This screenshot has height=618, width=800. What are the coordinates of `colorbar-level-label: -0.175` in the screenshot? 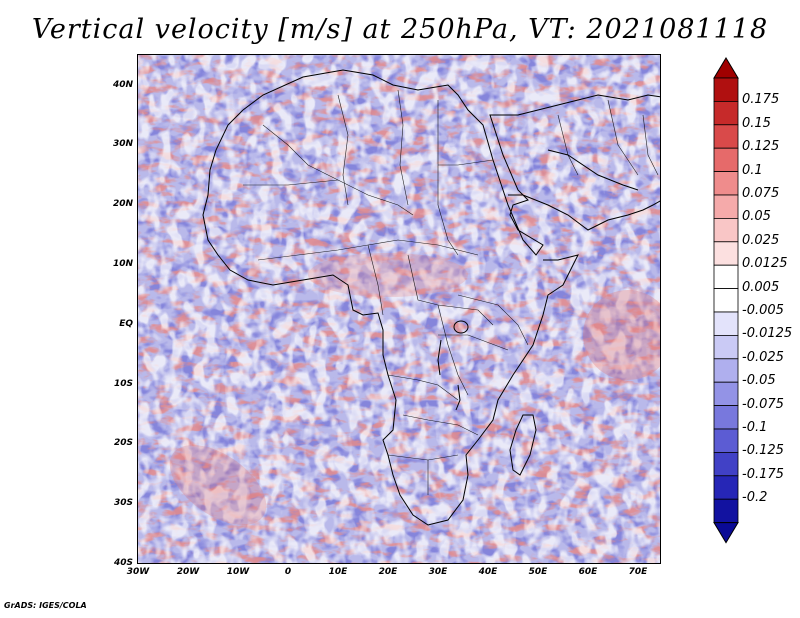 It's located at (763, 474).